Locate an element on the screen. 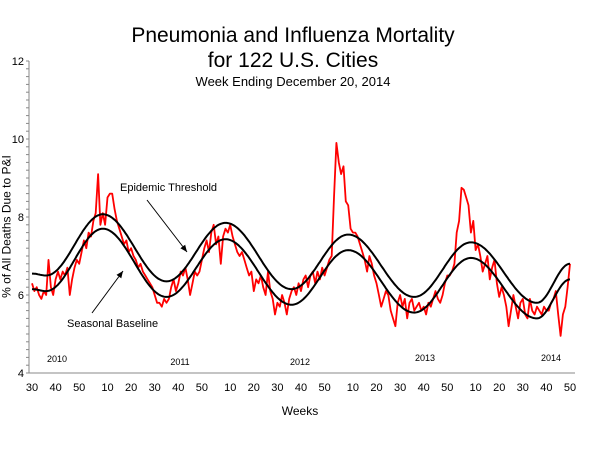 The image size is (600, 450). y-tick-label: 12 is located at coordinates (18, 62).